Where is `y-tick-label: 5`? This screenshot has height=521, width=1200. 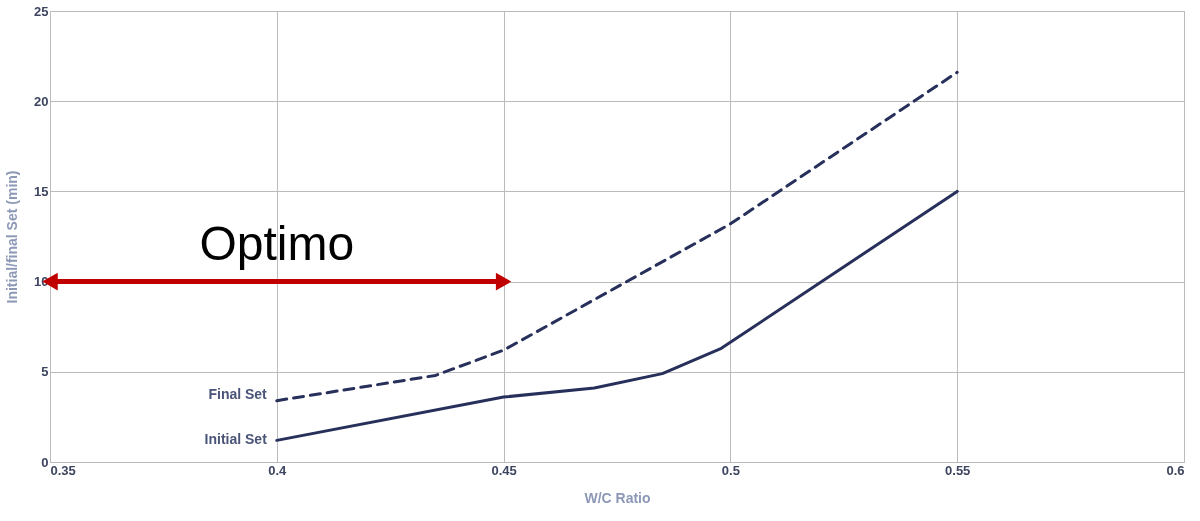 y-tick-label: 5 is located at coordinates (45, 372).